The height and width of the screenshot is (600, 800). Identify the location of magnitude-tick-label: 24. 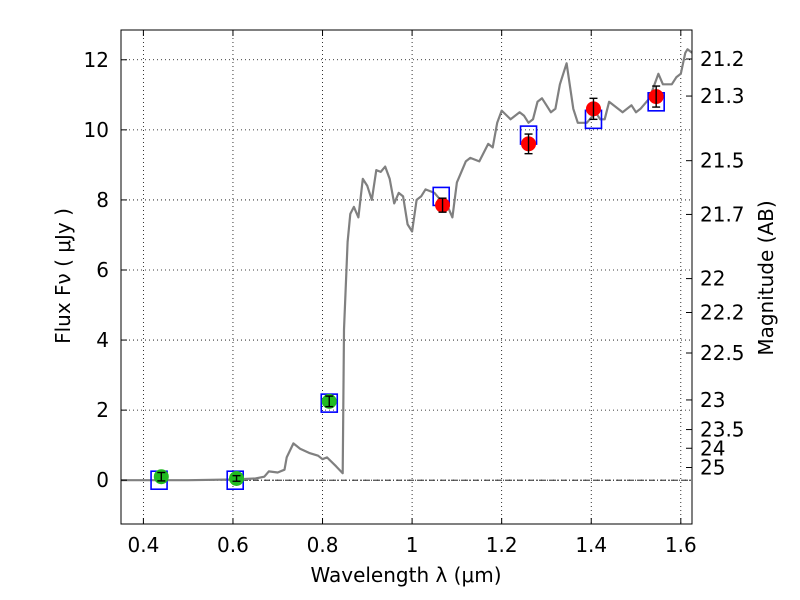
(712, 448).